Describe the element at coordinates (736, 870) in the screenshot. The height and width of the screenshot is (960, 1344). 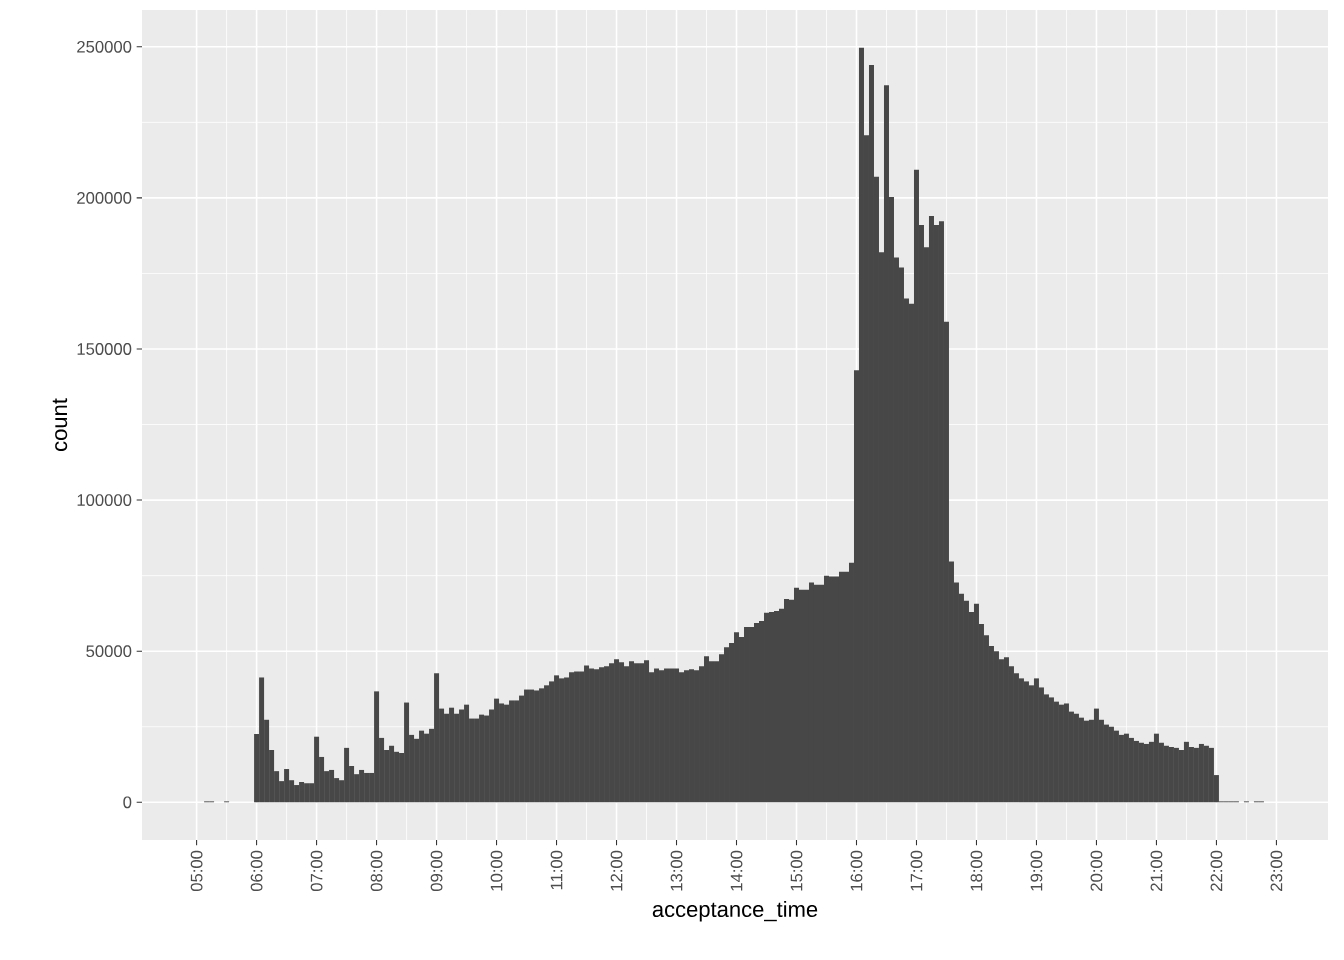
I see `x-tick-label: 14:00` at that location.